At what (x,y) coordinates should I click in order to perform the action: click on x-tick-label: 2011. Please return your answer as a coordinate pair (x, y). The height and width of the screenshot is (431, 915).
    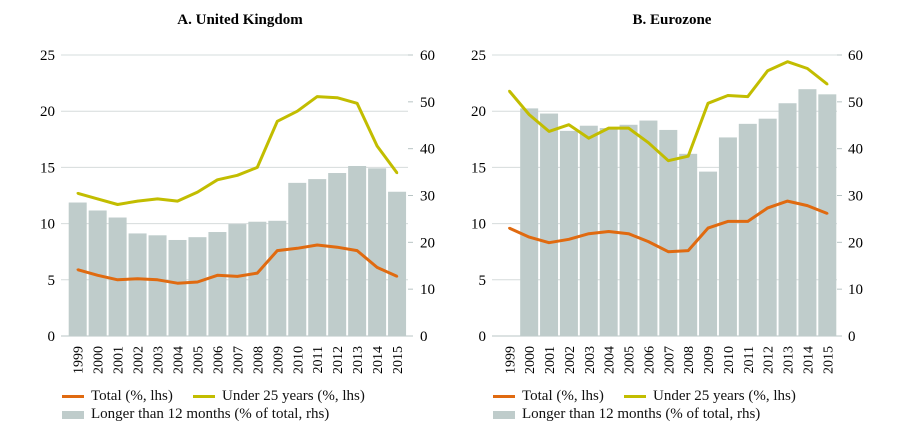
    Looking at the image, I should click on (318, 359).